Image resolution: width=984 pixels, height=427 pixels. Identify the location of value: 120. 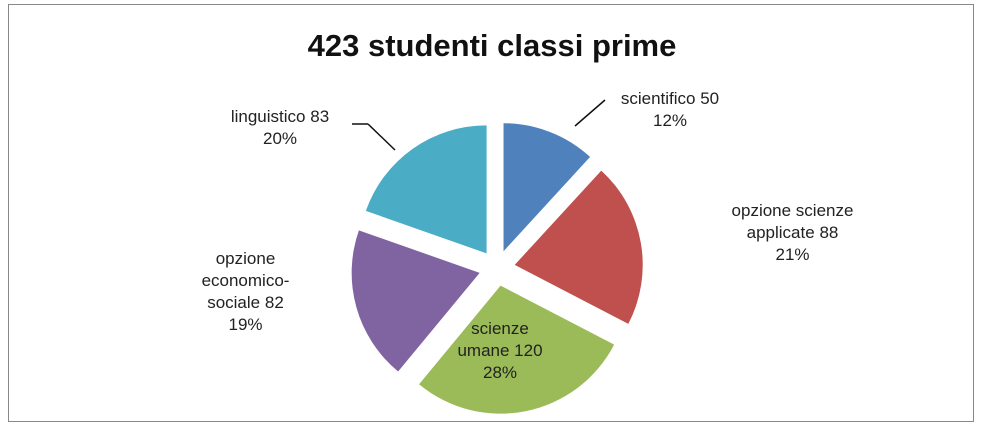
(528, 350).